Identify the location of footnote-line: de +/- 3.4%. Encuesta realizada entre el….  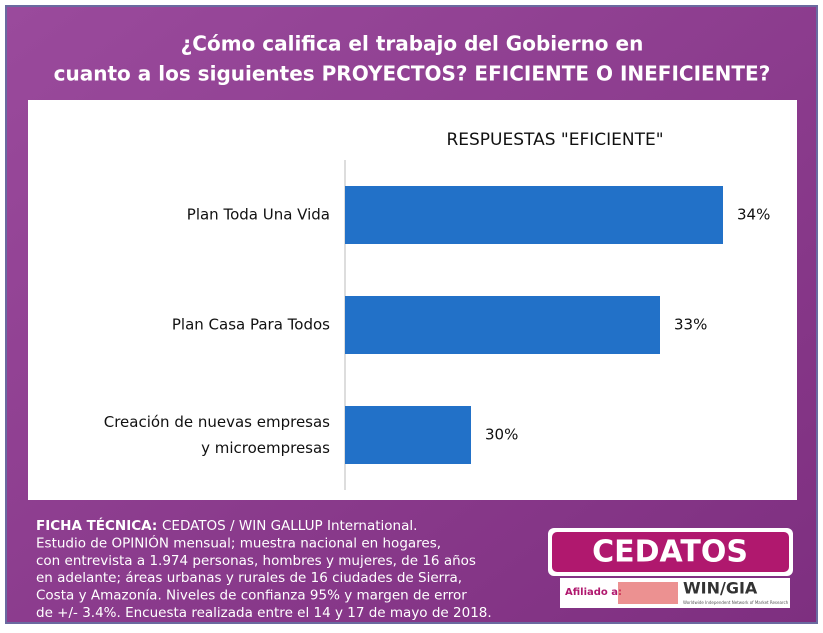
(264, 613).